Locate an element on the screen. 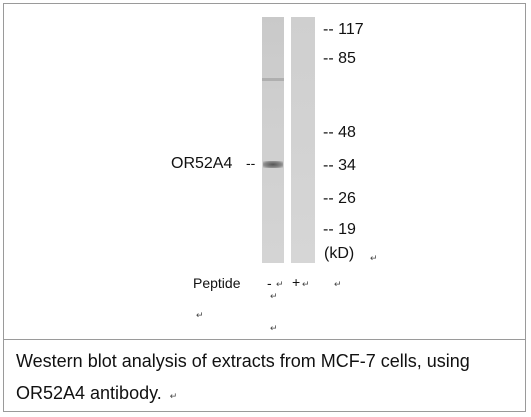 This screenshot has width=531, height=417. lane-sign-minus: - is located at coordinates (269, 283).